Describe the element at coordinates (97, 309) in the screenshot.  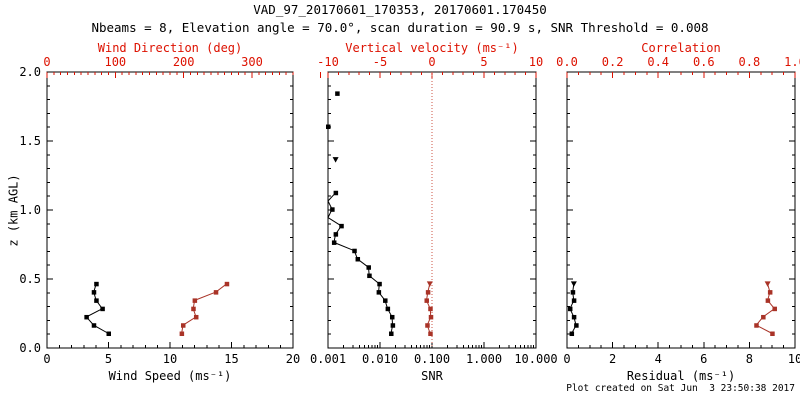
I see `series-wind-speed` at that location.